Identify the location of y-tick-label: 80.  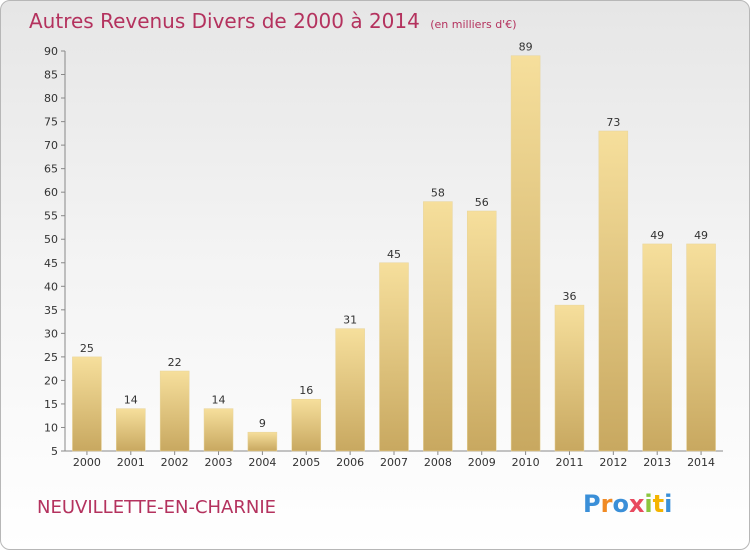
(51, 98).